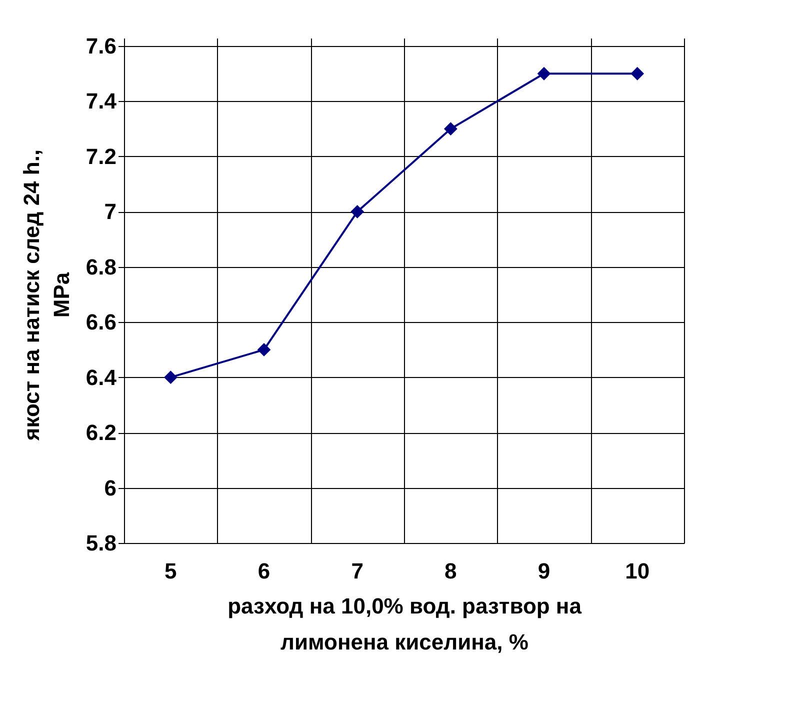  I want to click on y-tick-label: 7, so click(110, 211).